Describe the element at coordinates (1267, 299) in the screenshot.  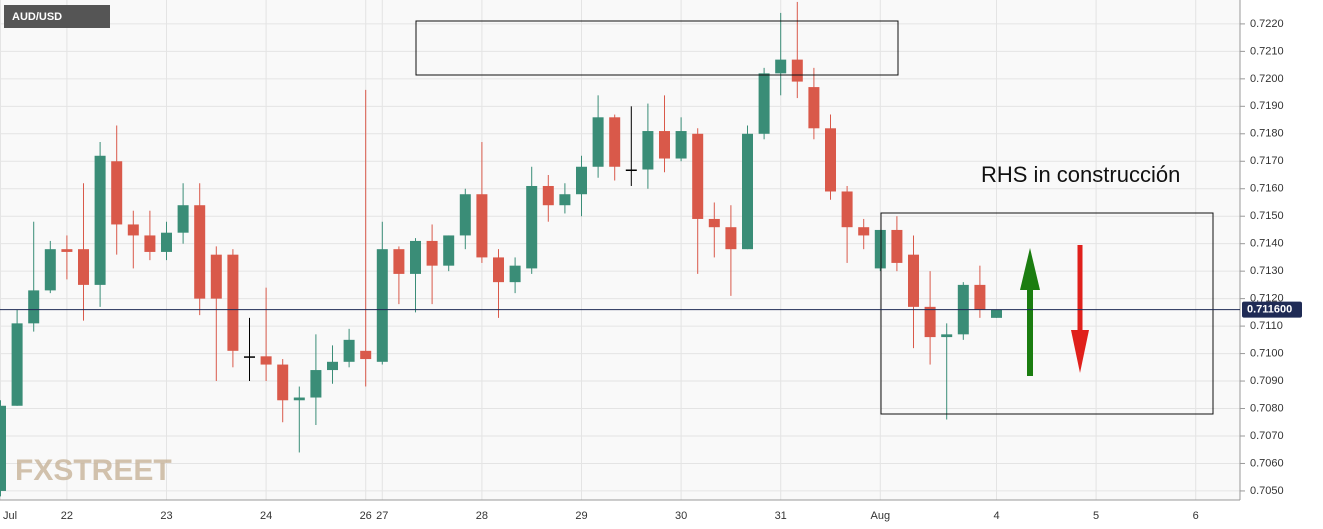
I see `y-tick-label: 0.7120` at that location.